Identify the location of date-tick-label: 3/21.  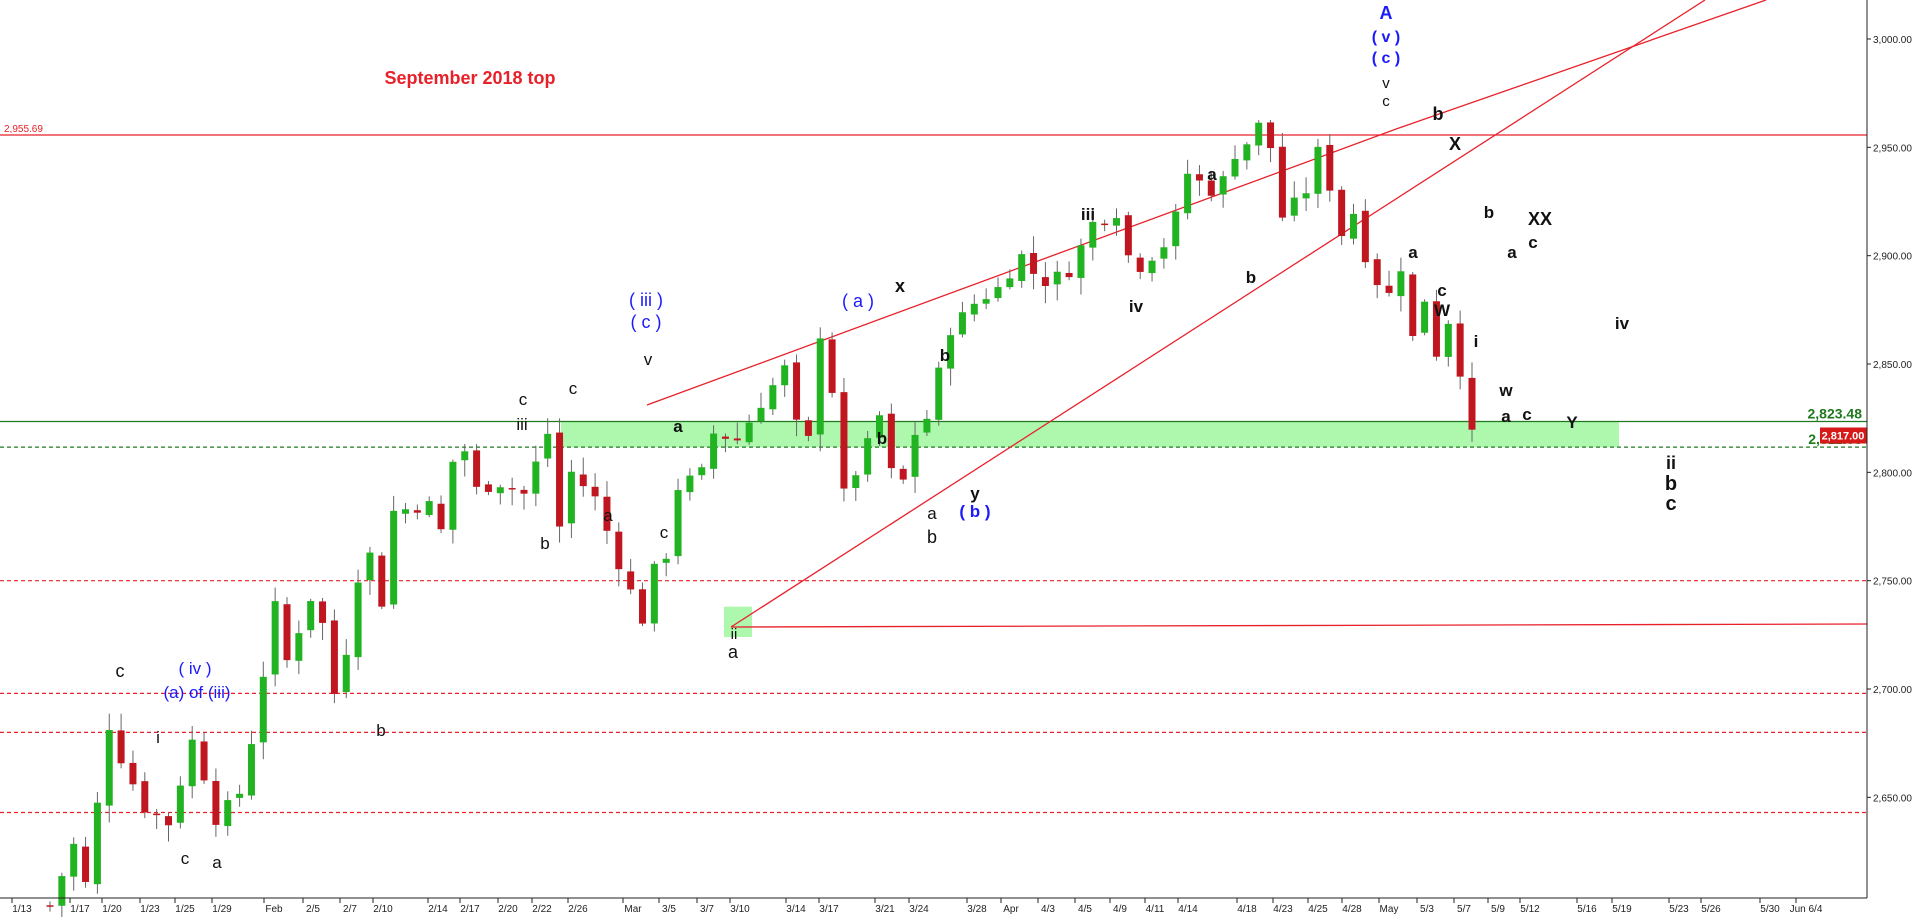
(885, 909).